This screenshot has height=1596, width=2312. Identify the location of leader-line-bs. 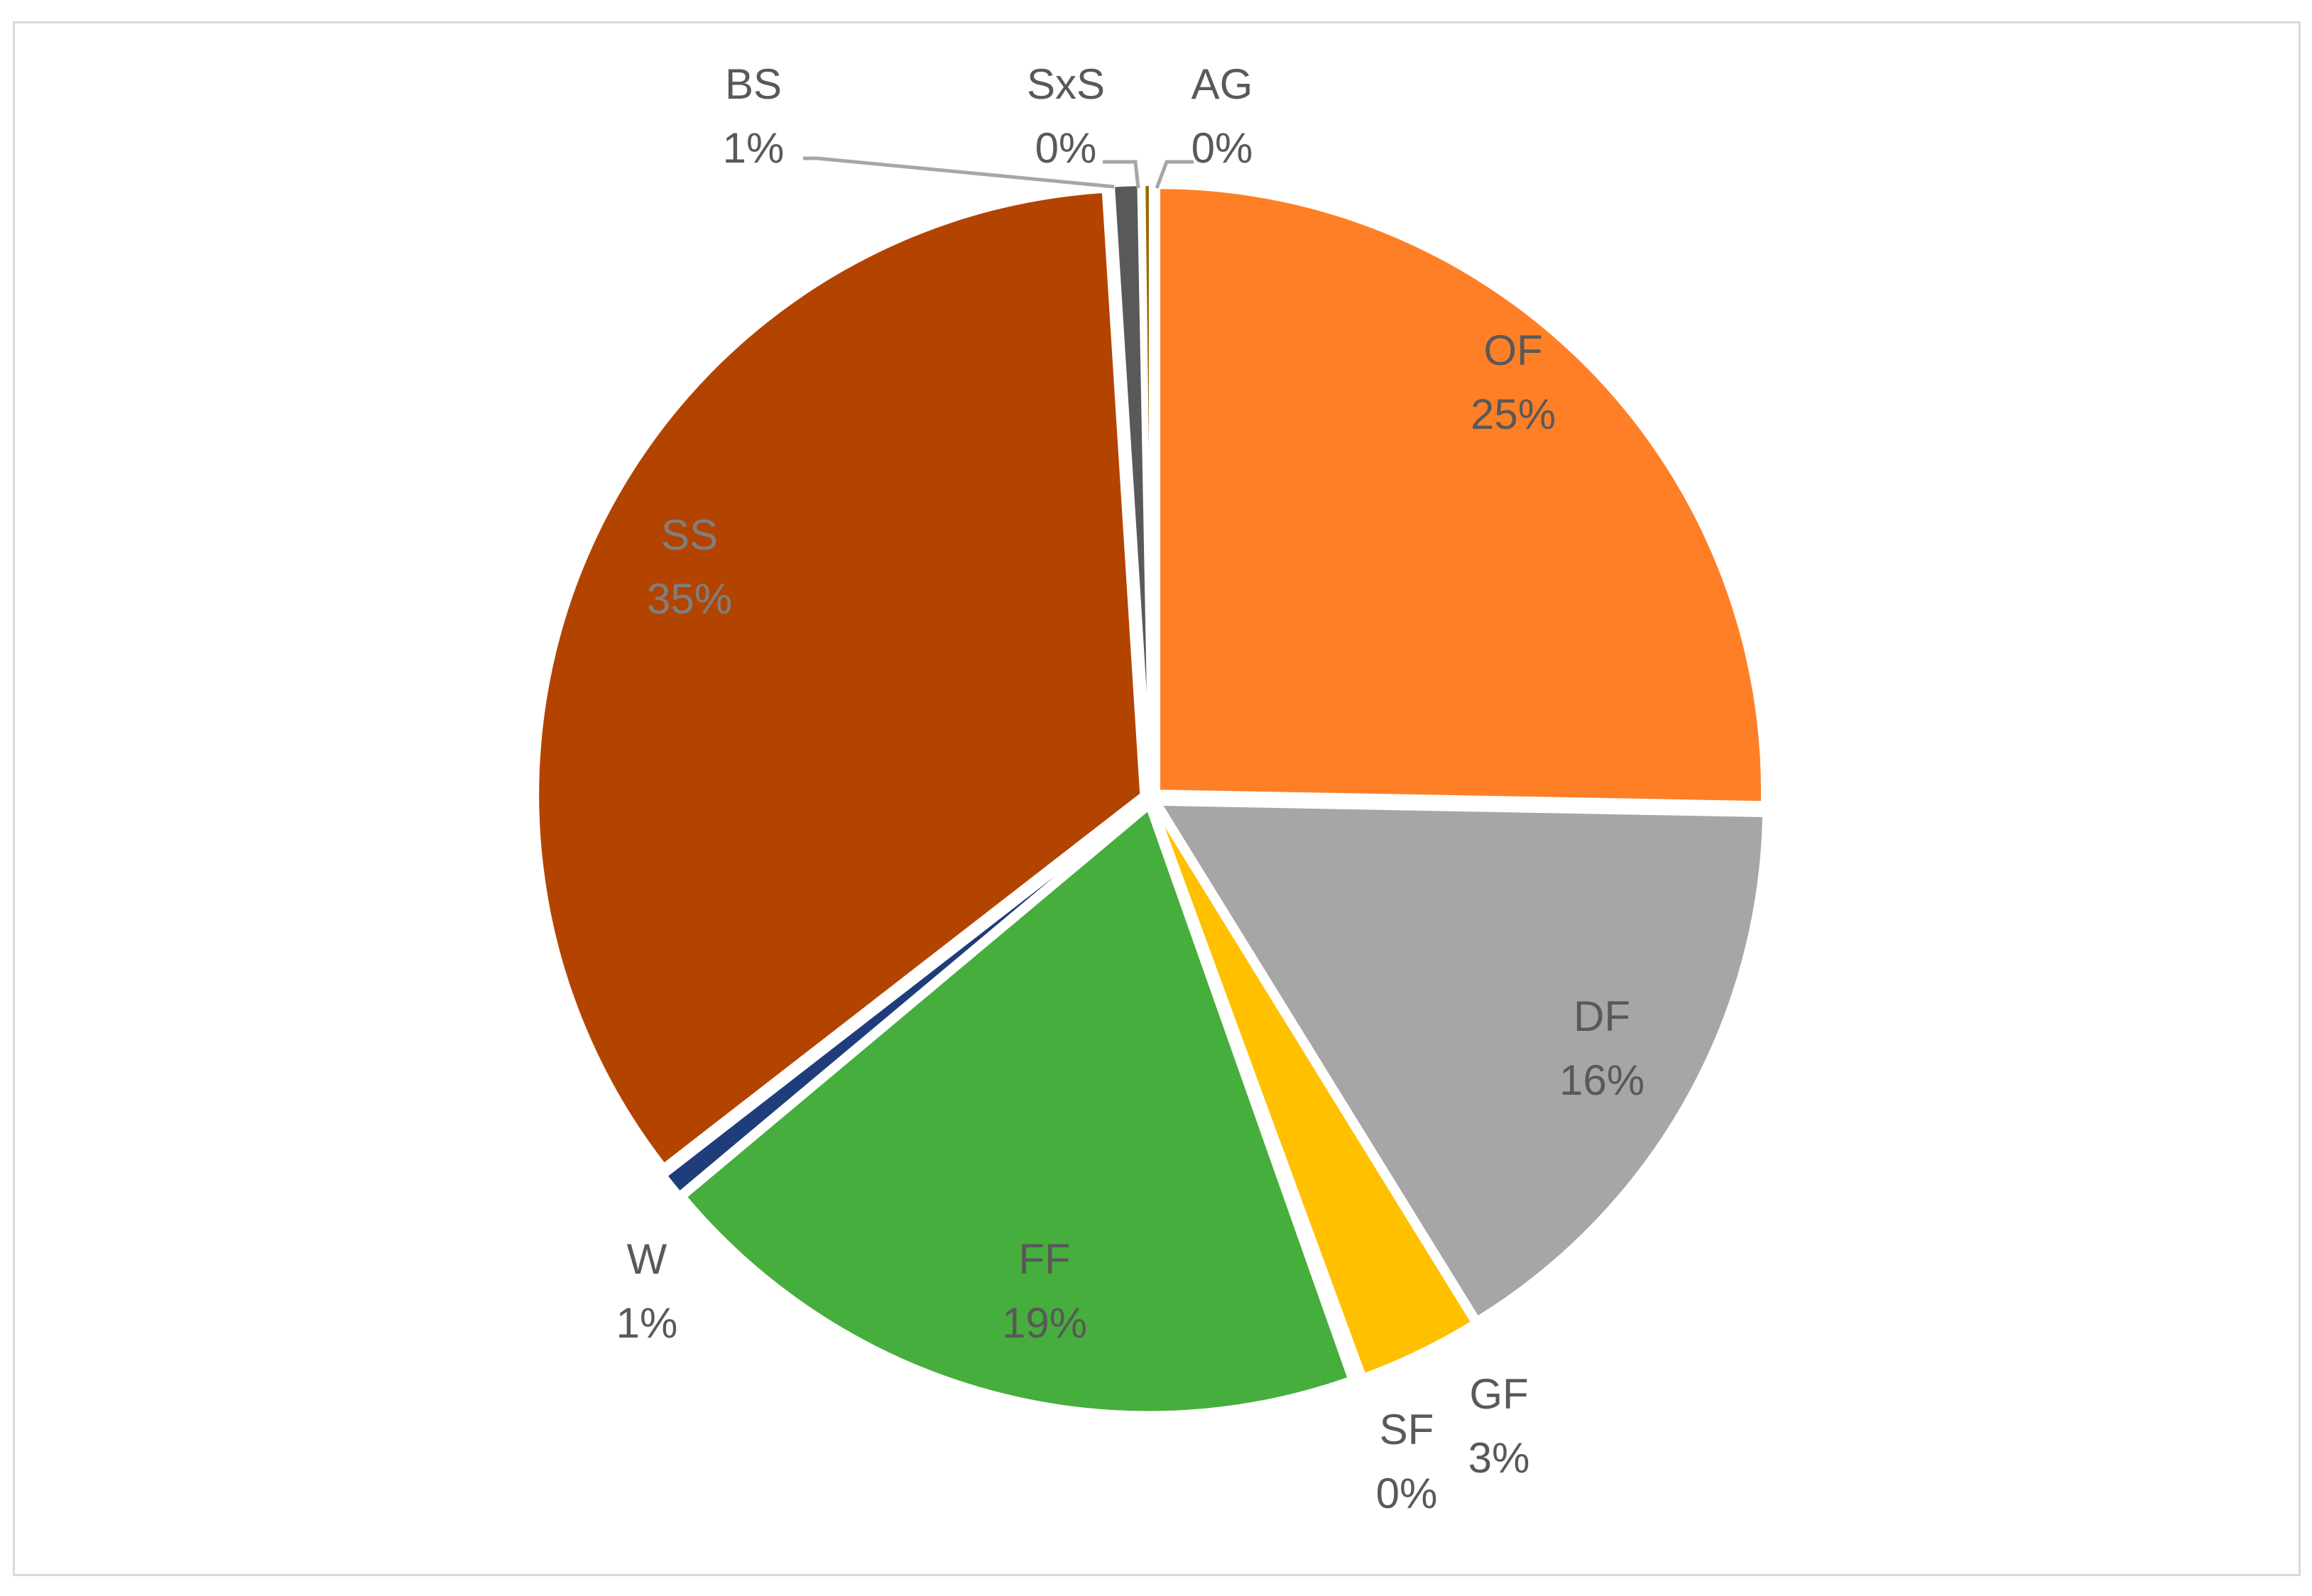
(959, 172).